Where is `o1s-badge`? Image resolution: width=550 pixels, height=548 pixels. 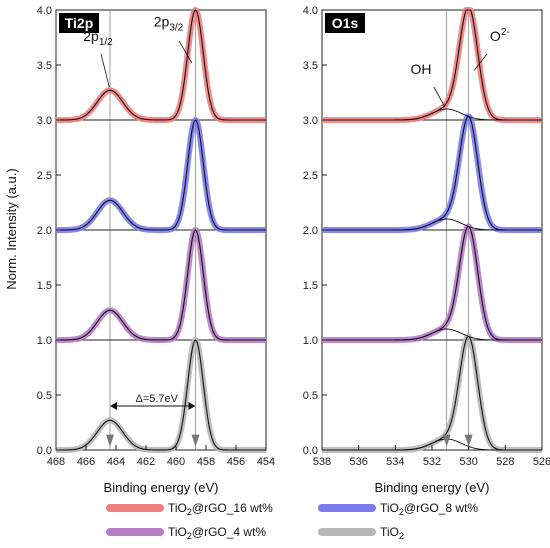
o1s-badge is located at coordinates (345, 23).